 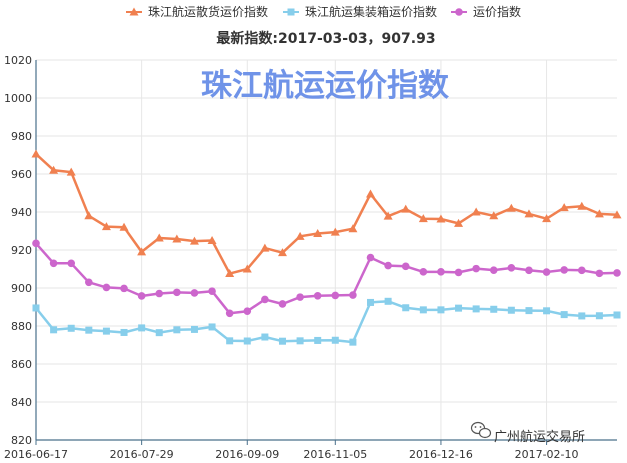 I want to click on legend-item: 运价指数, so click(x=486, y=11).